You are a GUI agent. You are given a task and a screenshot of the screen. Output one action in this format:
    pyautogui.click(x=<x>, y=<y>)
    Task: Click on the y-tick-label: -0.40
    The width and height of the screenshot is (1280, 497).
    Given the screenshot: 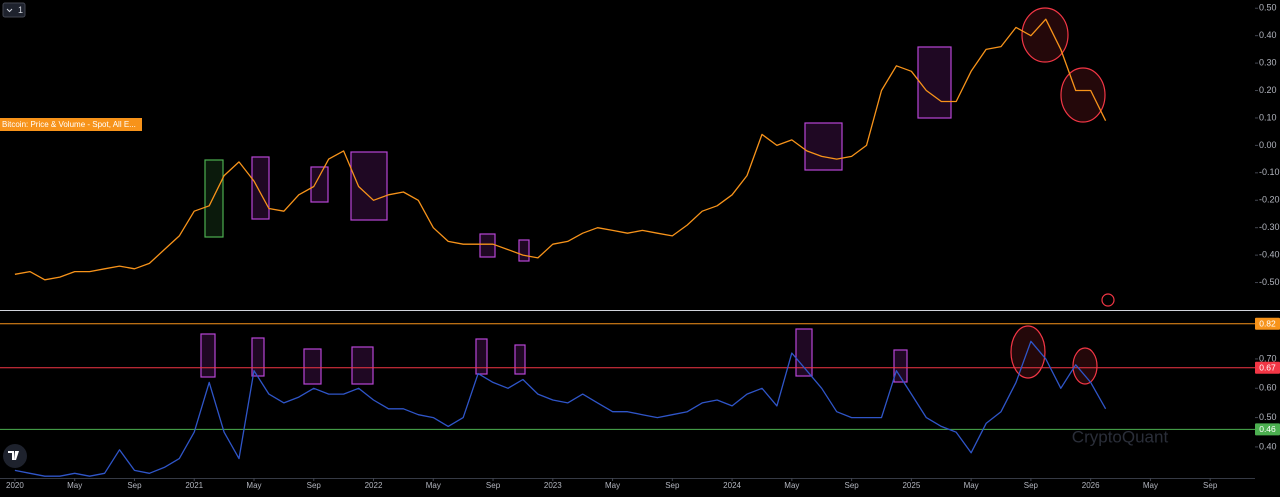 What is the action you would take?
    pyautogui.click(x=1269, y=255)
    